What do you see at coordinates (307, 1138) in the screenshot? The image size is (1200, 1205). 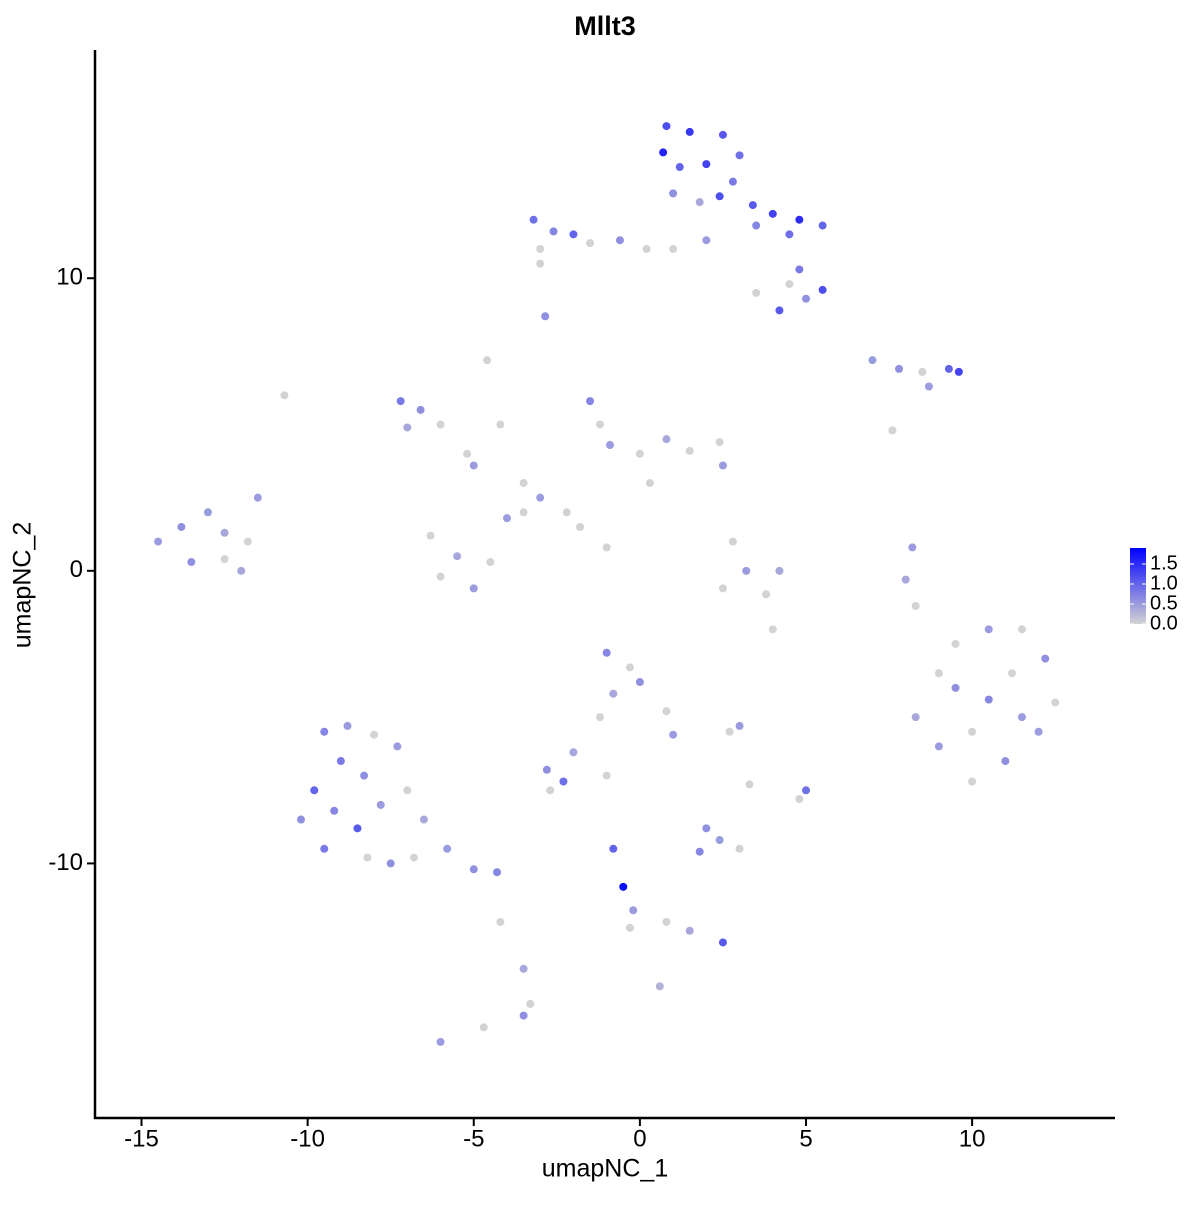 I see `x-tick-label: -10` at bounding box center [307, 1138].